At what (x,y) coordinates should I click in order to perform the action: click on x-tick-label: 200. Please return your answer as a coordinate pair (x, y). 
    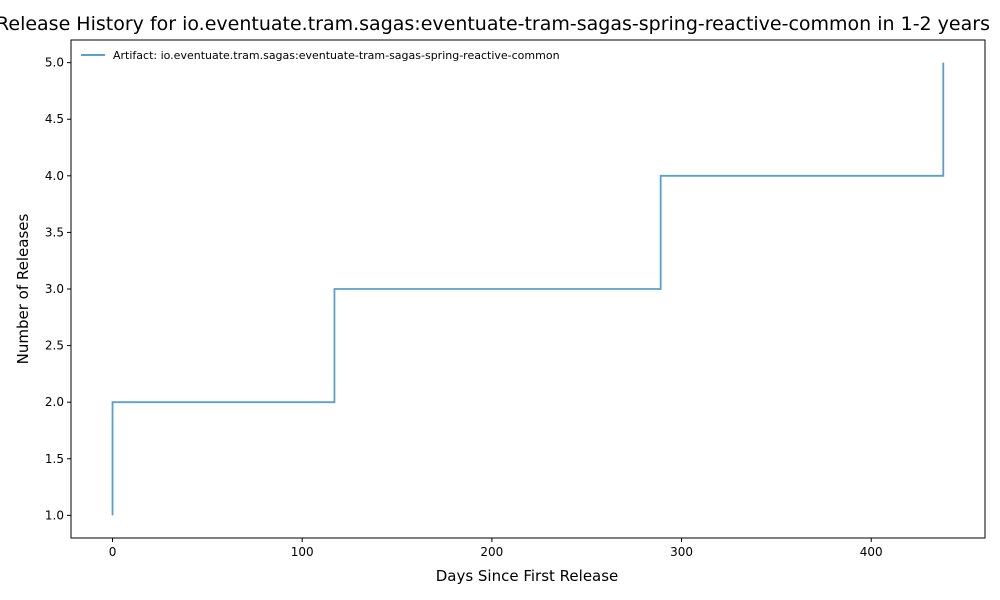
    Looking at the image, I should click on (491, 552).